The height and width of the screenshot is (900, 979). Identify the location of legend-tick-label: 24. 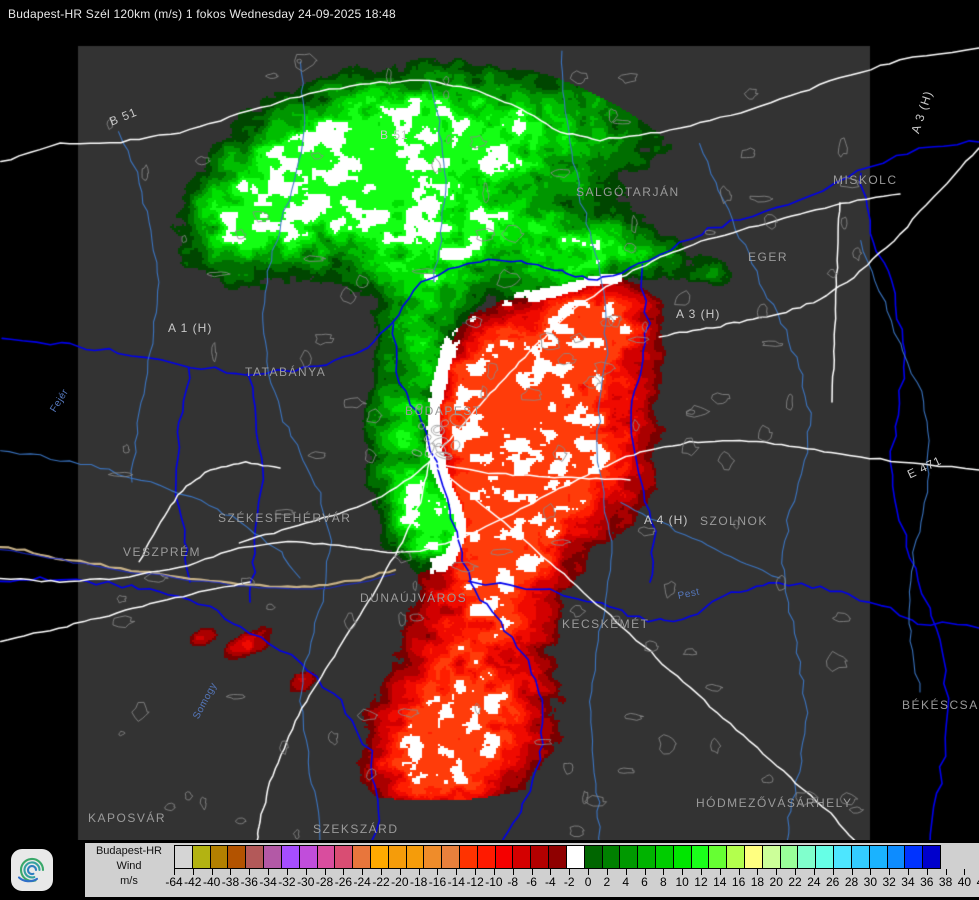
(814, 882).